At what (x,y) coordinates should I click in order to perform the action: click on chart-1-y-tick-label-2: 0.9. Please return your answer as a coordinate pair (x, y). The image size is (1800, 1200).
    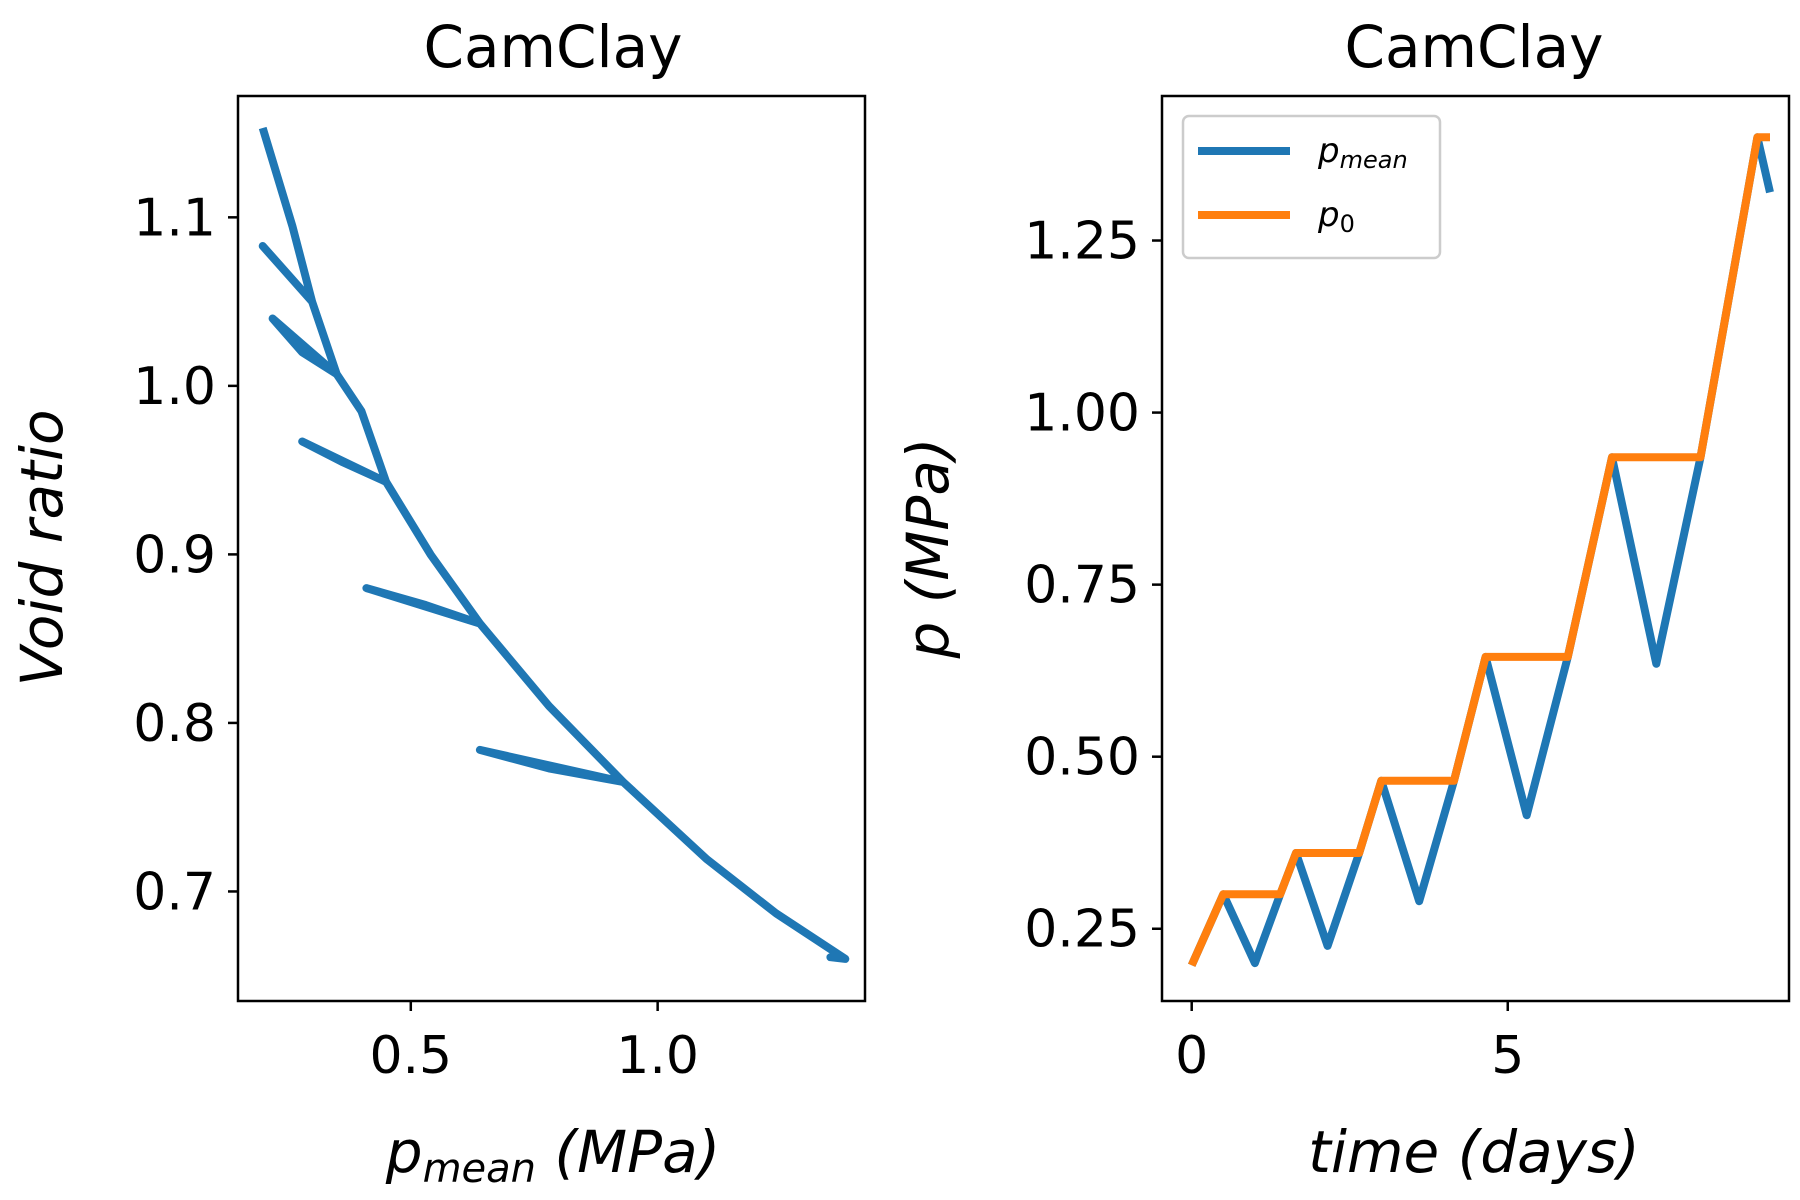
    Looking at the image, I should click on (174, 555).